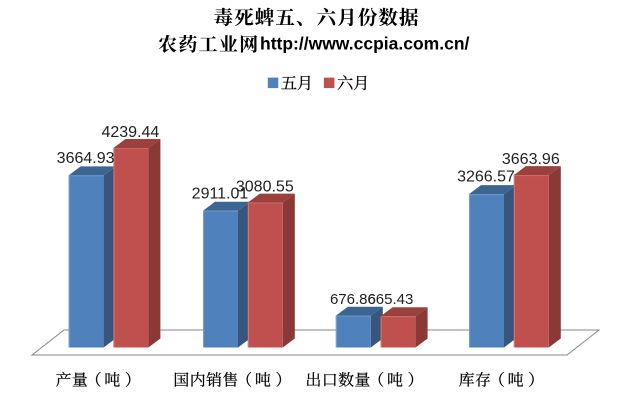 This screenshot has height=404, width=620. What do you see at coordinates (486, 177) in the screenshot?
I see `svg-text: 3266.57` at bounding box center [486, 177].